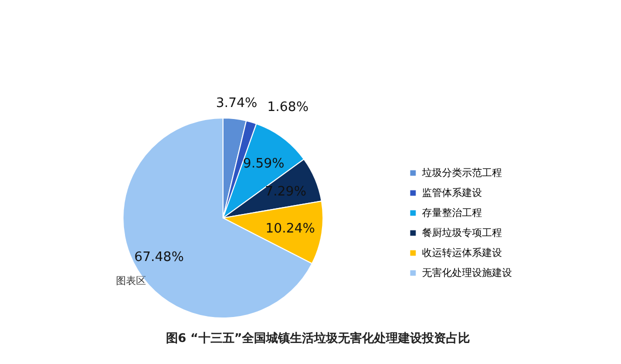 The image size is (621, 364). I want to click on legend-label: 收运转运体系建设, so click(462, 253).